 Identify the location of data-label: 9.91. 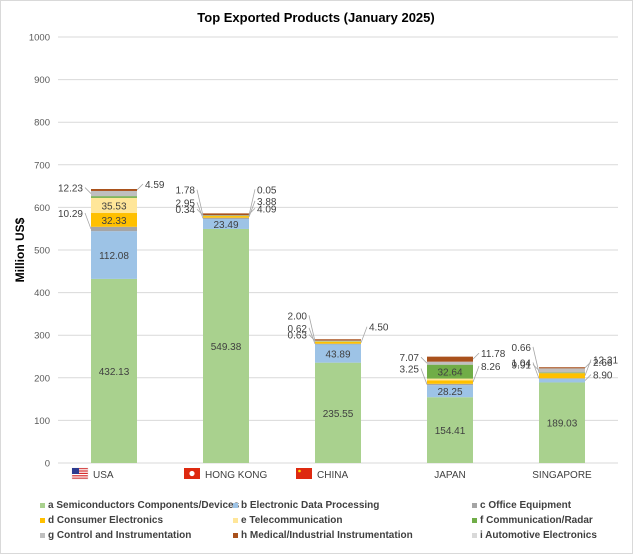
(522, 365).